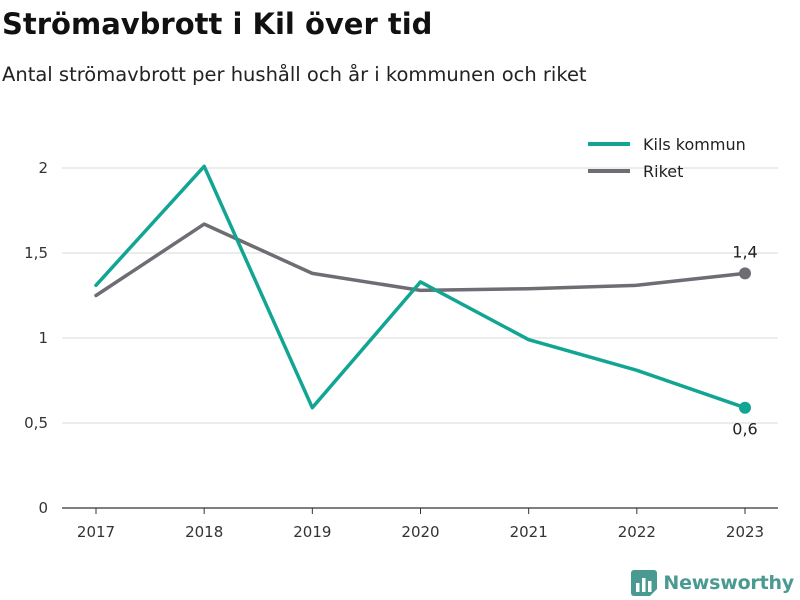  What do you see at coordinates (36, 423) in the screenshot?
I see `y-tick-label: 0,5` at bounding box center [36, 423].